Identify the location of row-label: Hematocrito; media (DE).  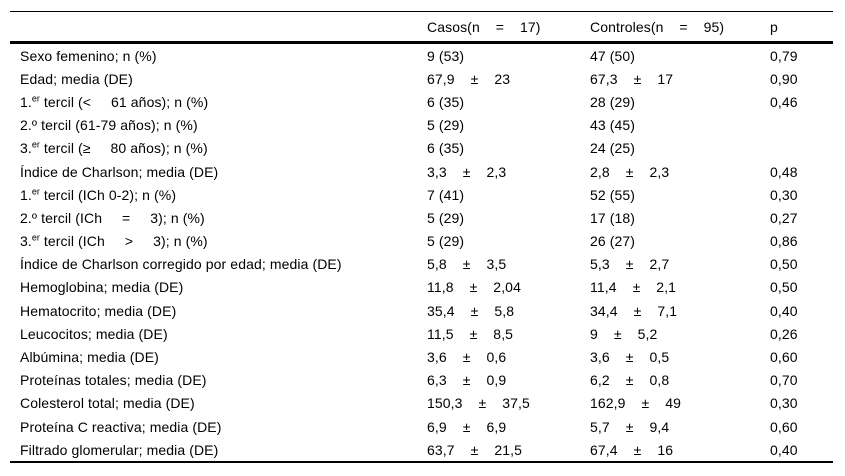
(218, 311).